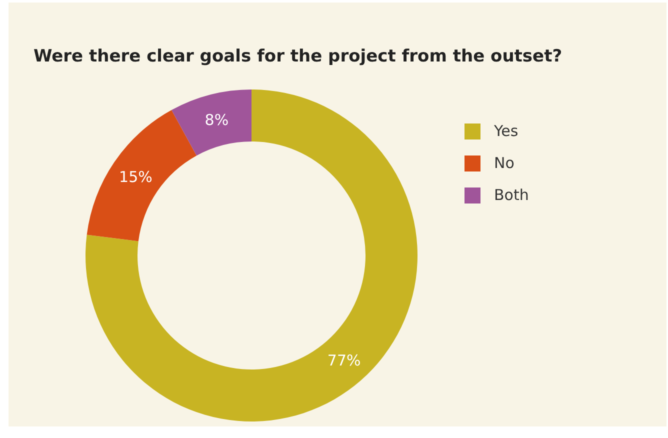 The height and width of the screenshot is (438, 668). I want to click on legend-label: No, so click(504, 163).